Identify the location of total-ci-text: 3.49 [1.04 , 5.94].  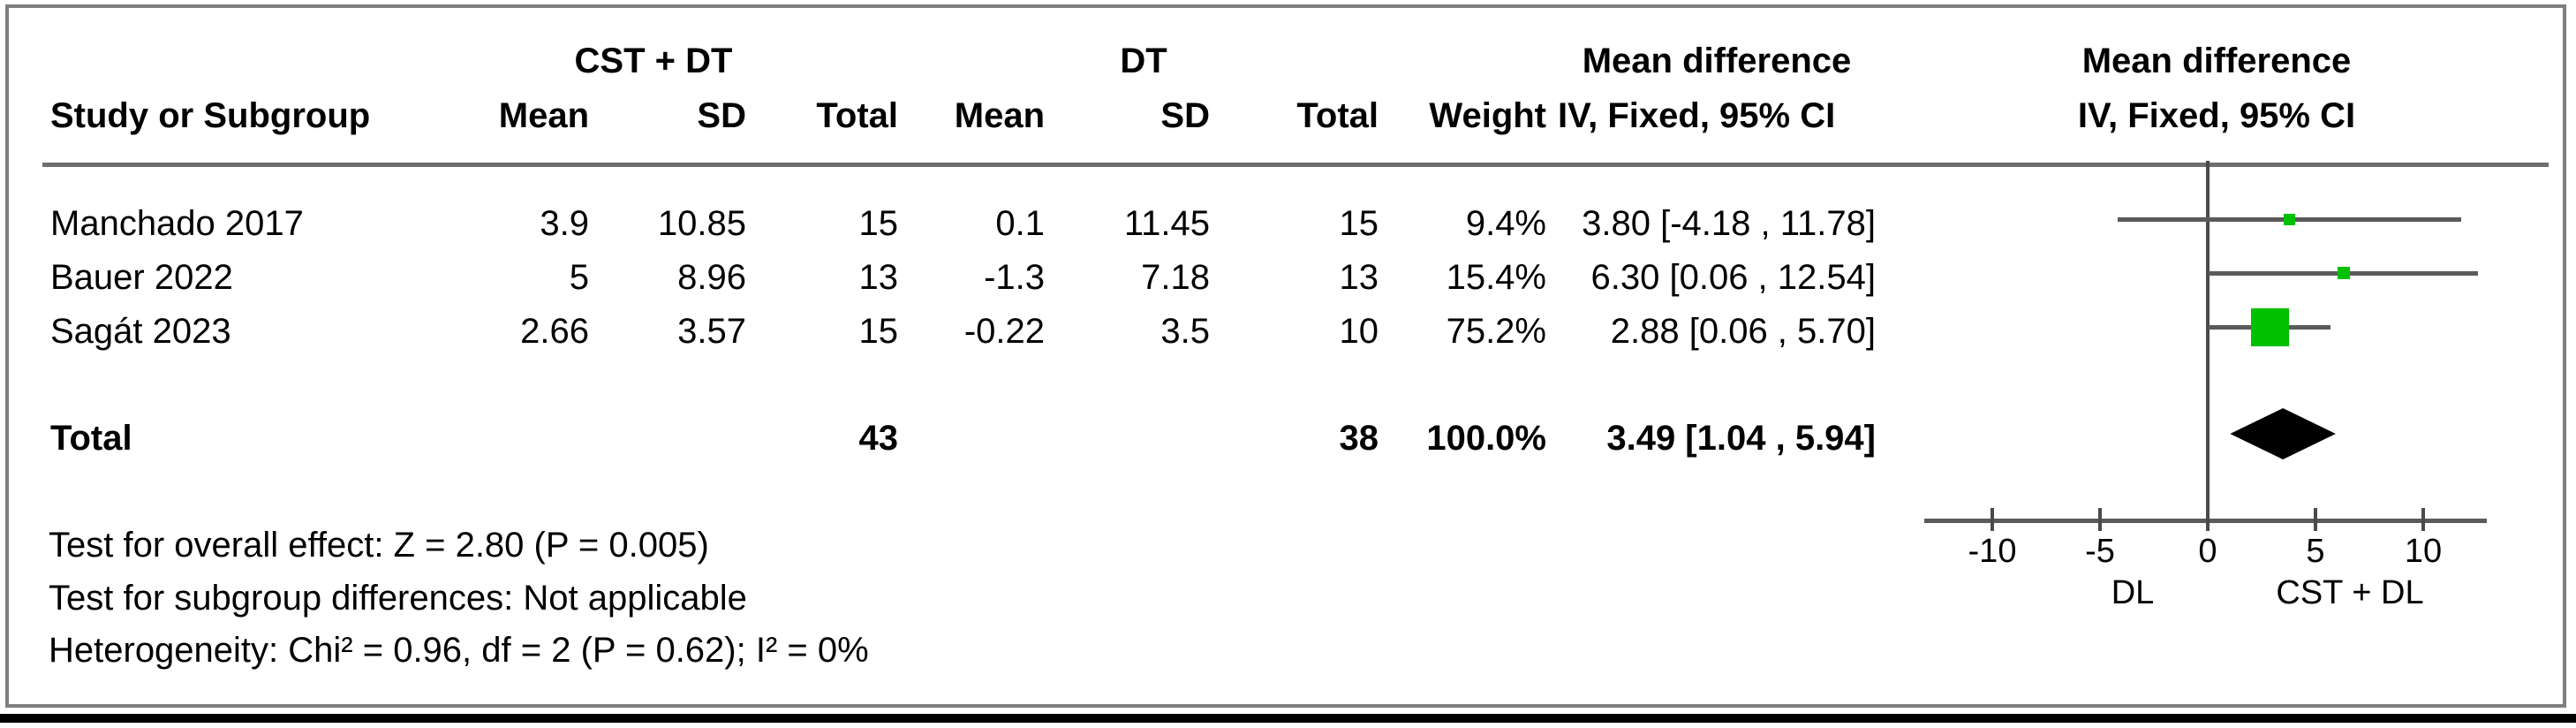
(1741, 438).